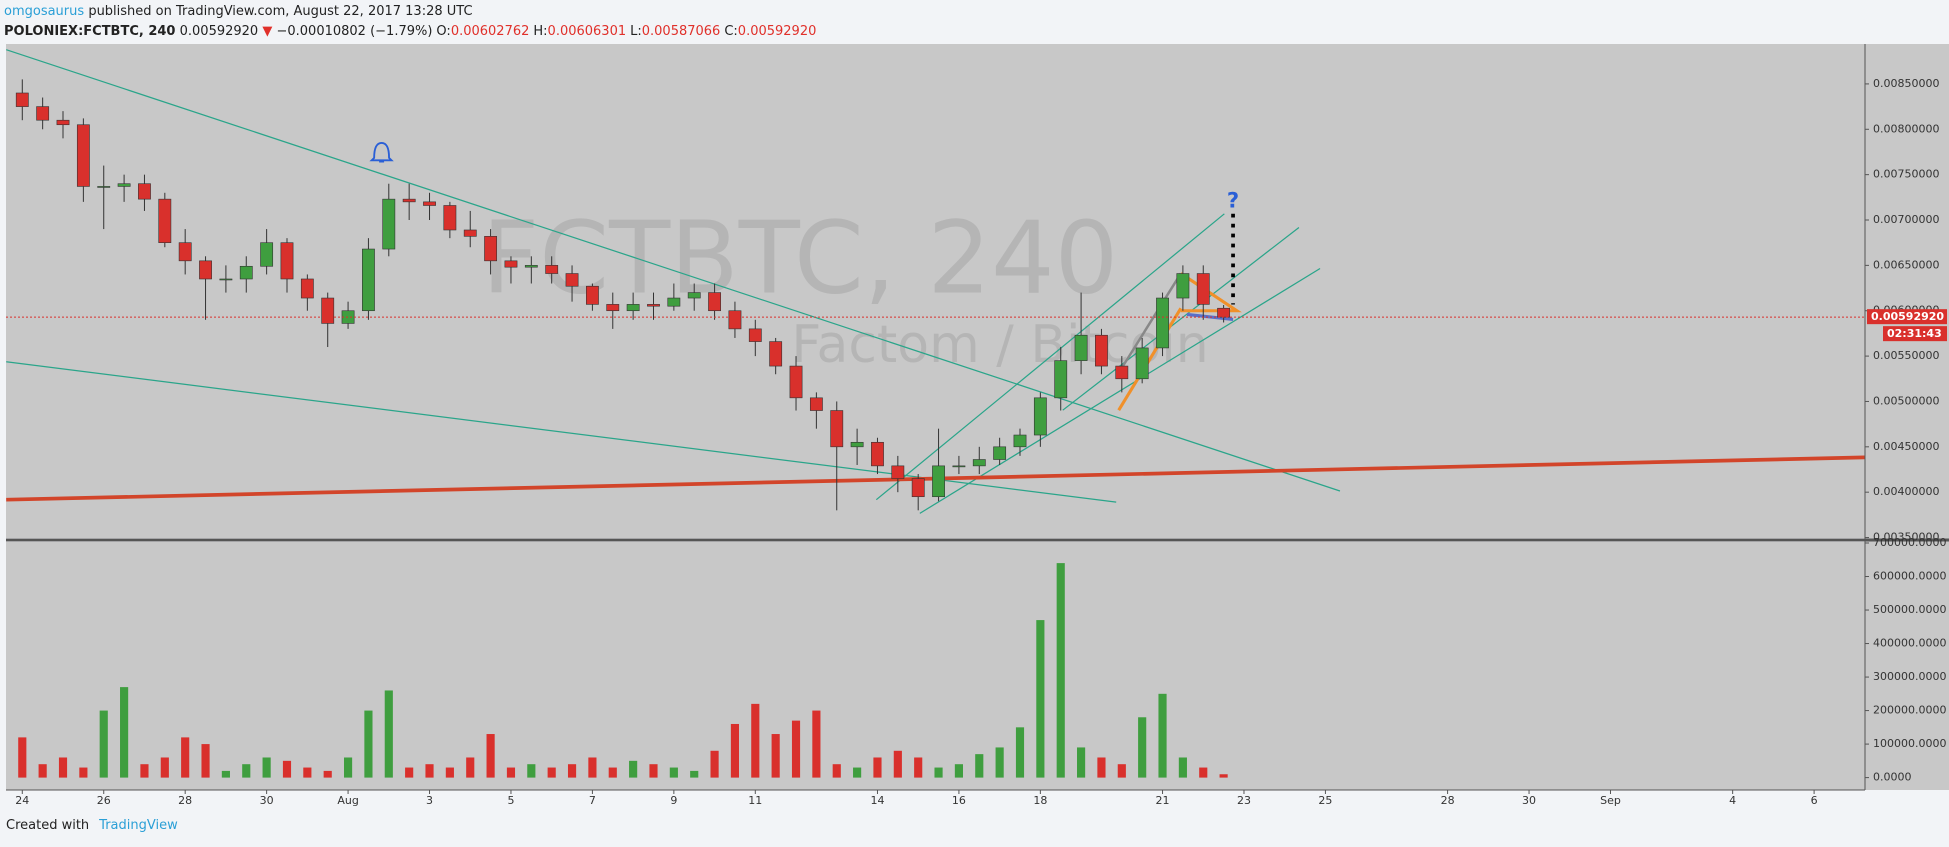 Image resolution: width=1949 pixels, height=847 pixels. I want to click on y-tick-label: 0.00750000, so click(1906, 174).